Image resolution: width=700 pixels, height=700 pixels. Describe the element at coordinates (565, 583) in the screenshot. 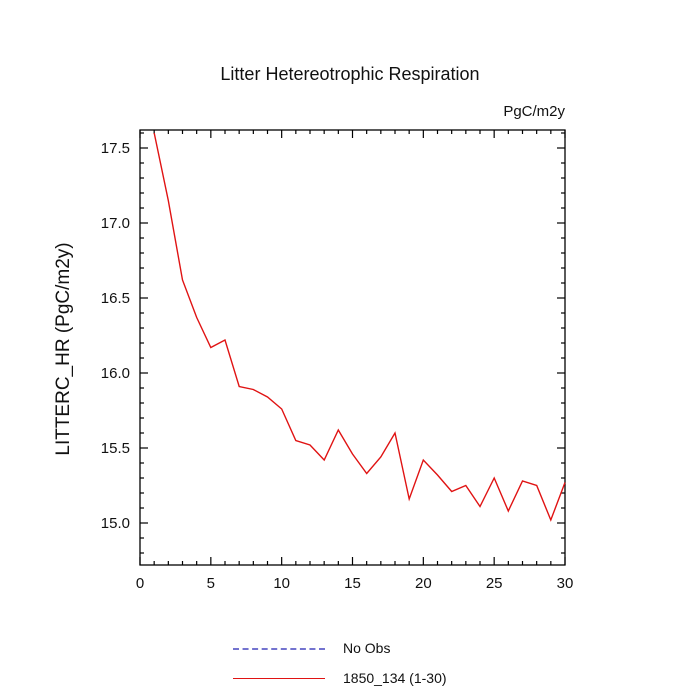

I see `svg-text: 30` at that location.